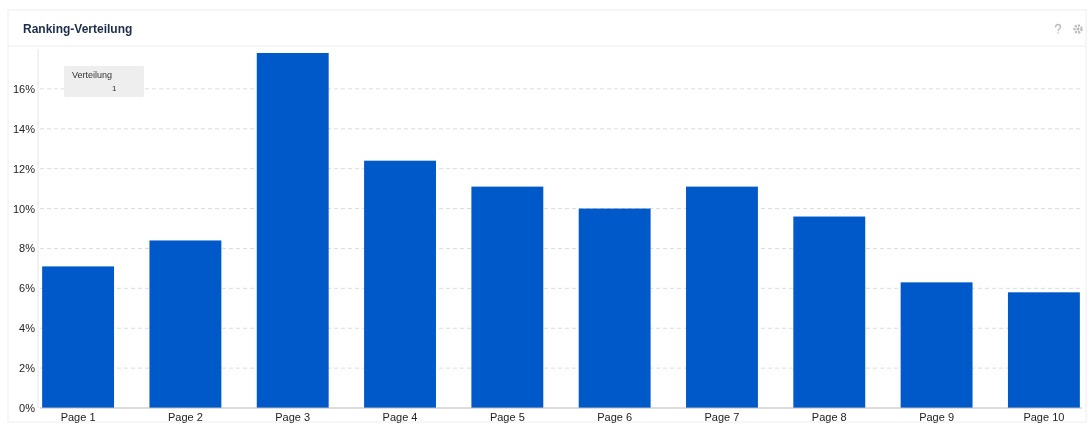 This screenshot has width=1090, height=425. Describe the element at coordinates (27, 288) in the screenshot. I see `y-tick-label: 6%` at that location.